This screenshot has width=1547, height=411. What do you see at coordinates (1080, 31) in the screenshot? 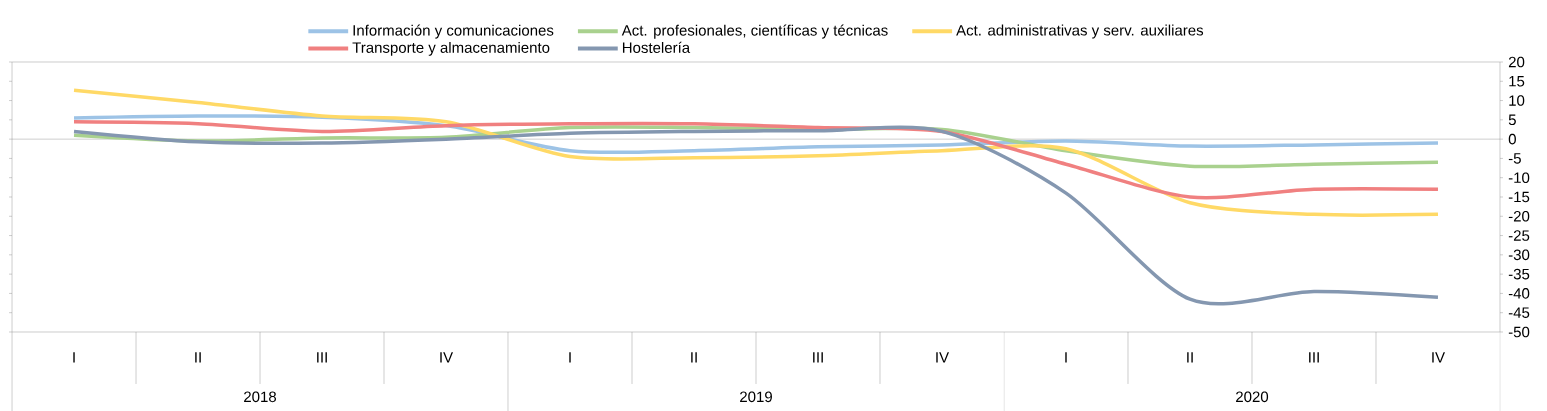
I see `legend-label: Act. administrativas y serv. auxiliares` at bounding box center [1080, 31].